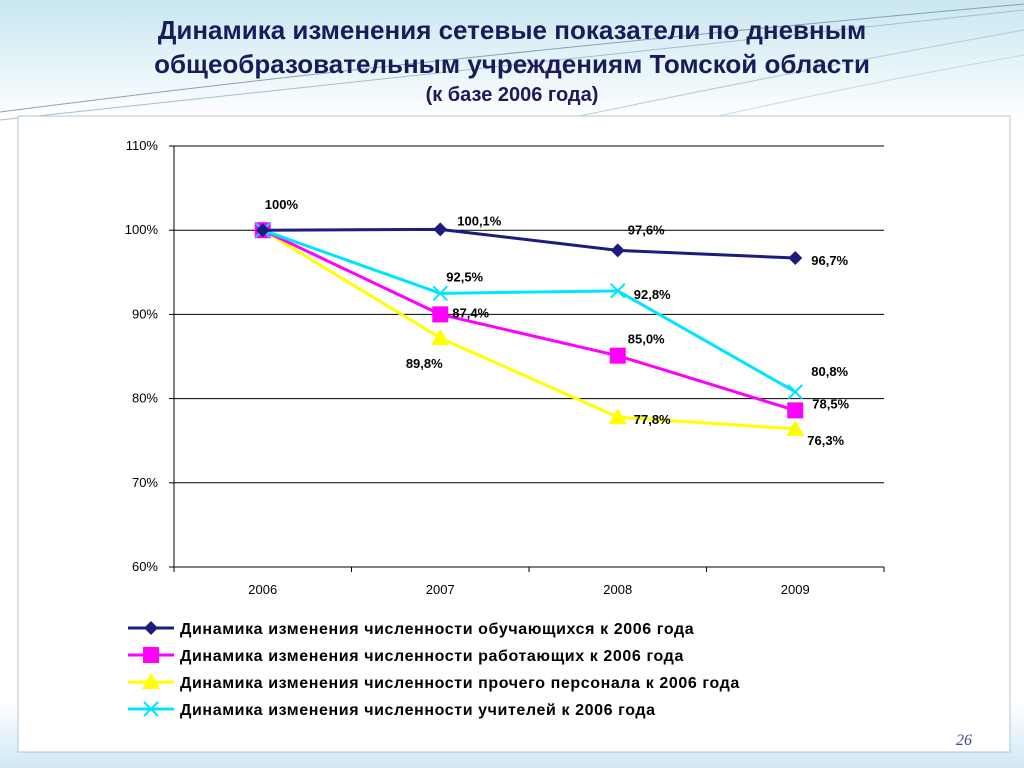 The image size is (1024, 768). I want to click on x-tick-label: 2008, so click(617, 589).